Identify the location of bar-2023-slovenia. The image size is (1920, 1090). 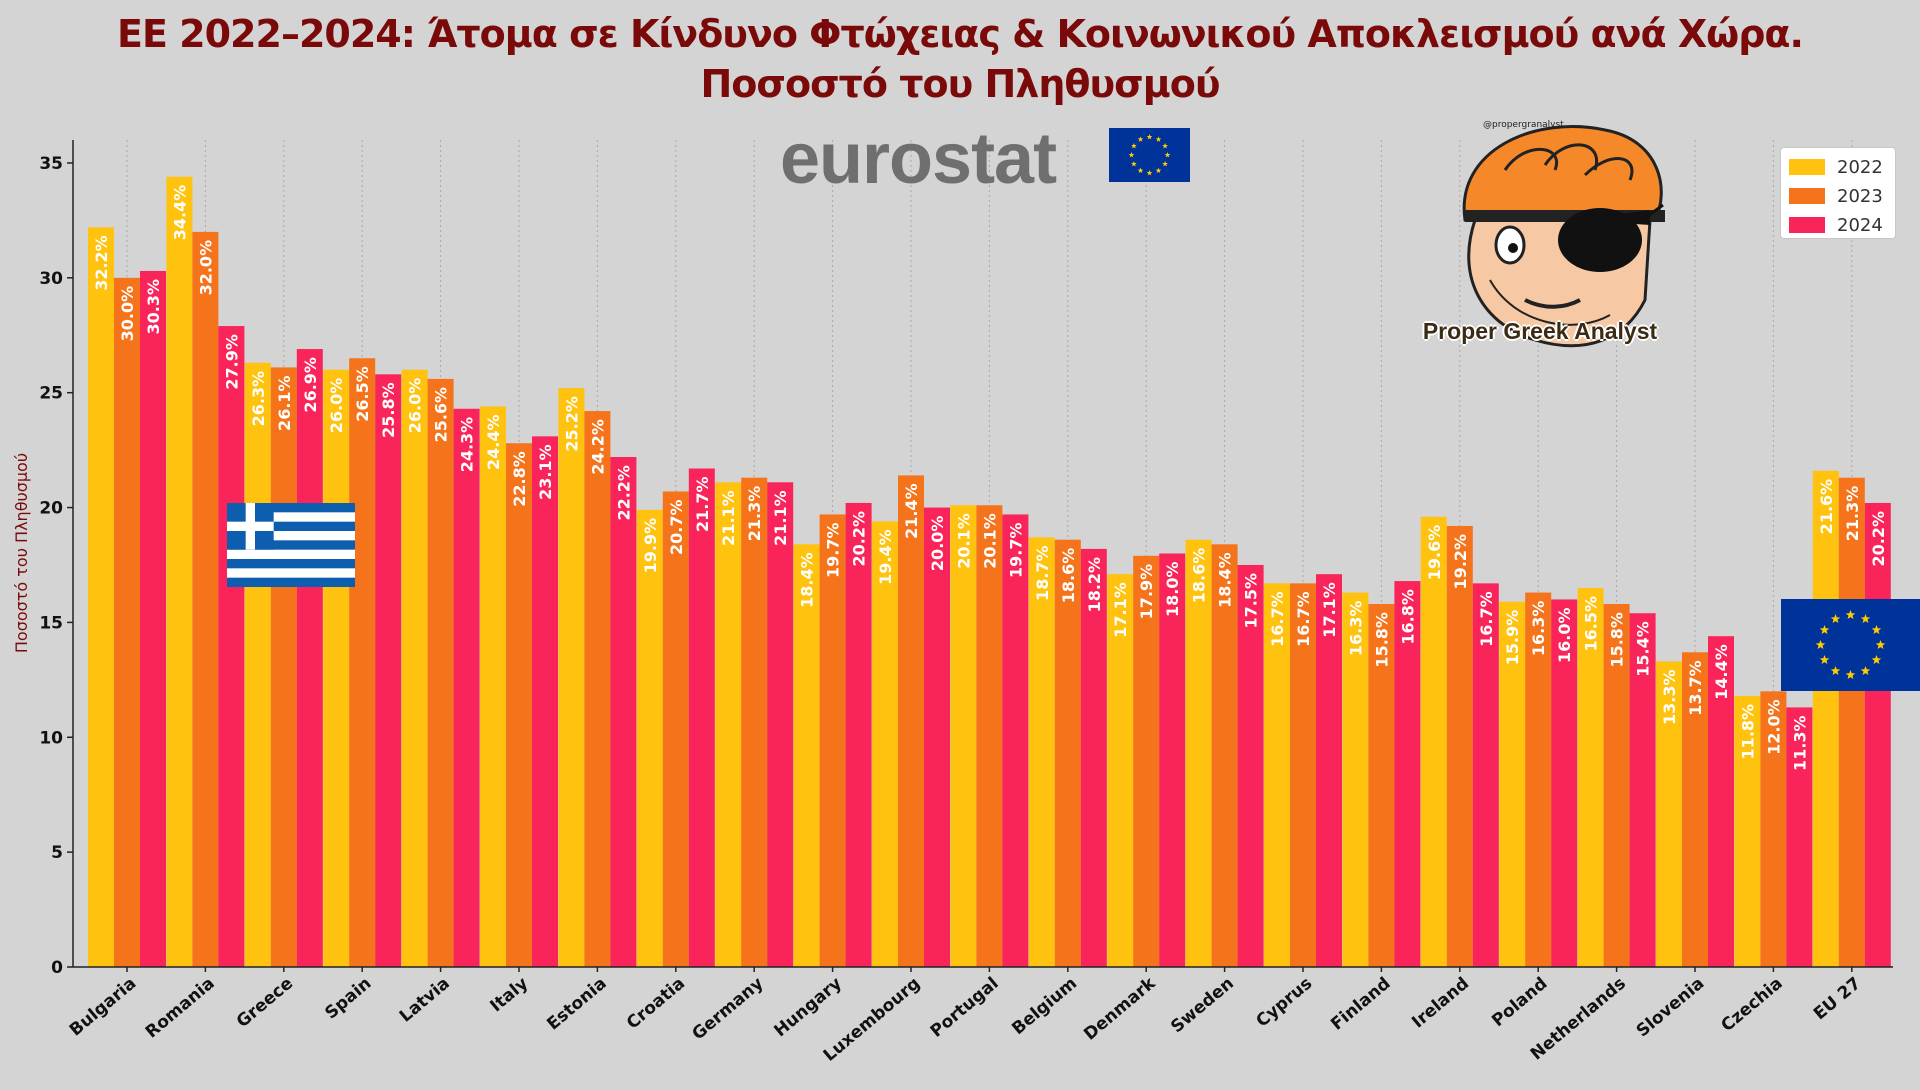
(1695, 809).